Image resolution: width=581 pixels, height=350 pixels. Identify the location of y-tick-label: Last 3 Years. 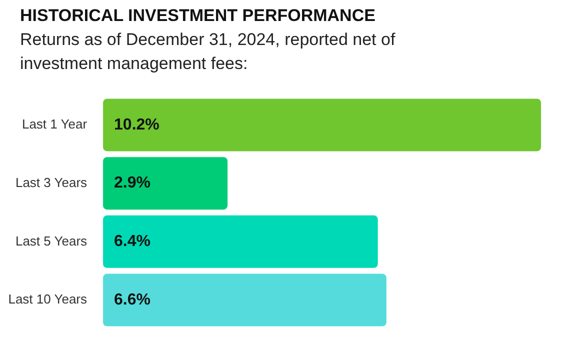
(51, 182).